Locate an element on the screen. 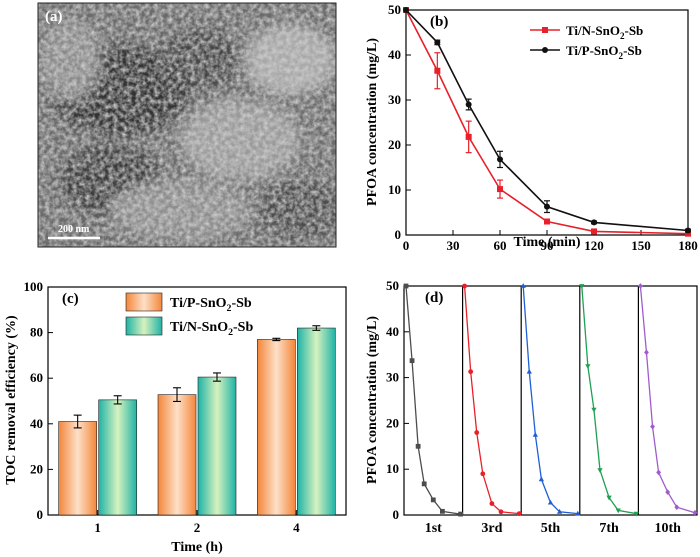  x-tick-label: 120 is located at coordinates (594, 245).